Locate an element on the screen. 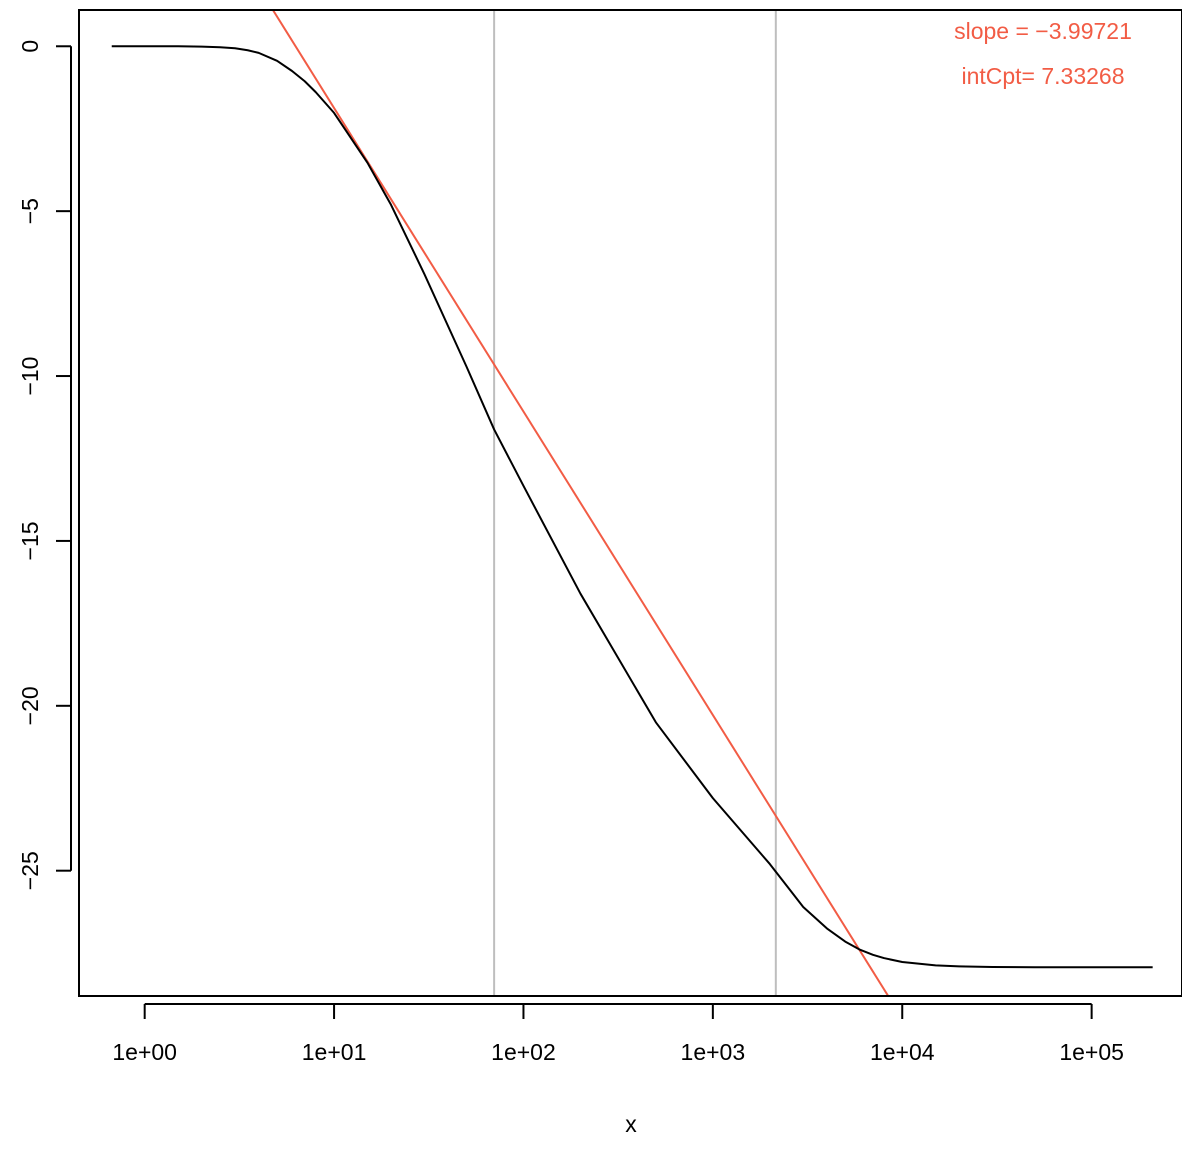 The height and width of the screenshot is (1149, 1182). y-tick-label: −10 is located at coordinates (30, 376).